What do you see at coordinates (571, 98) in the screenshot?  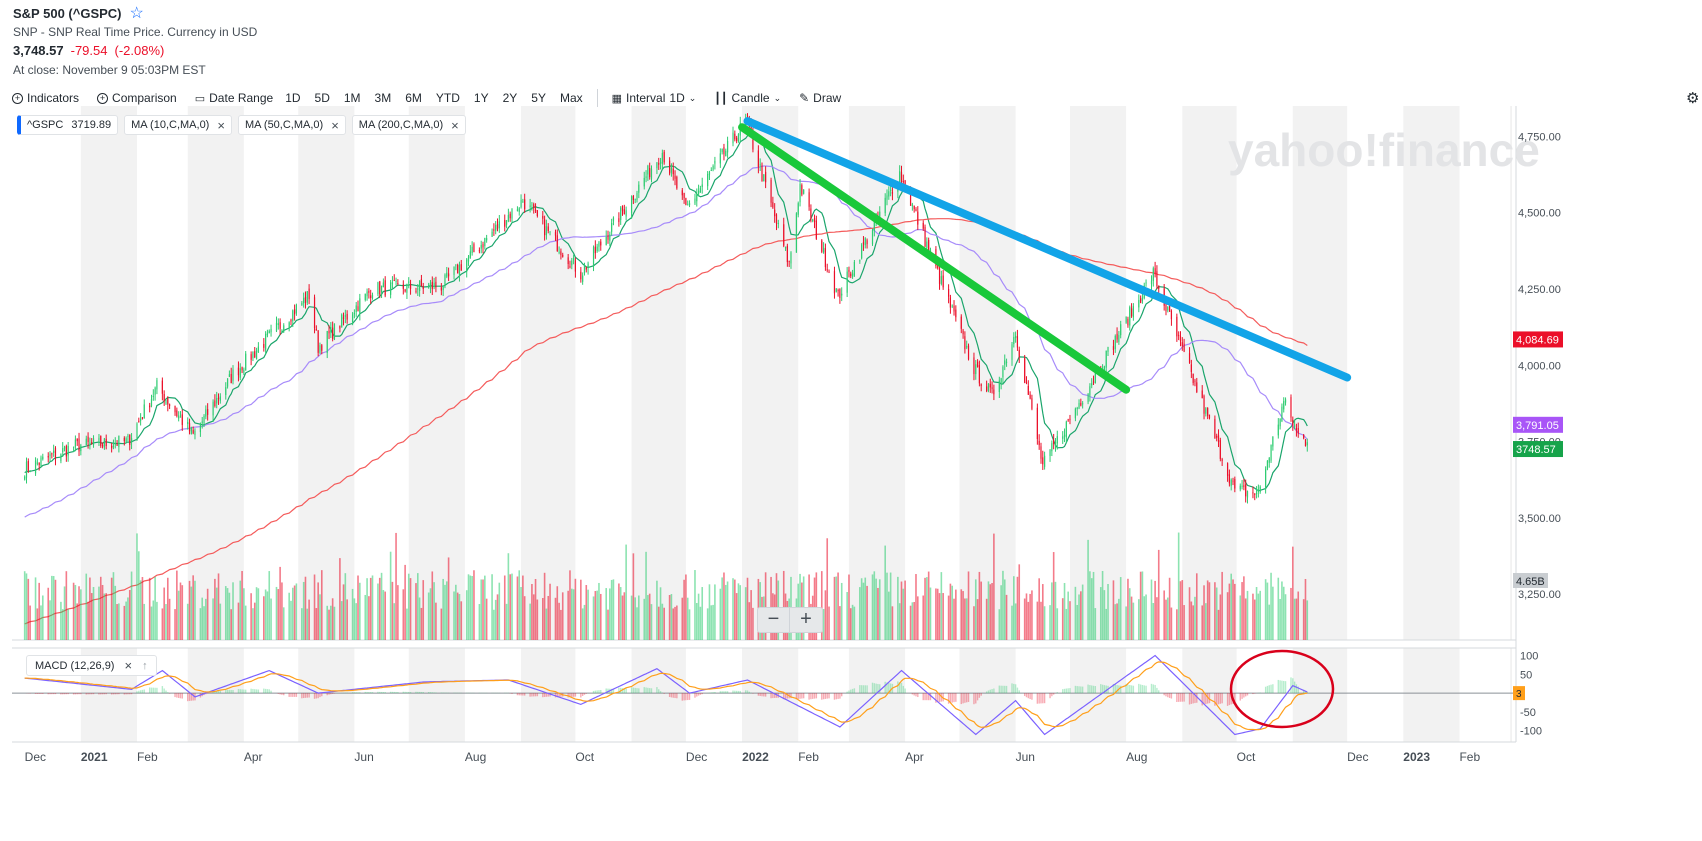 I see `range-max: Max` at bounding box center [571, 98].